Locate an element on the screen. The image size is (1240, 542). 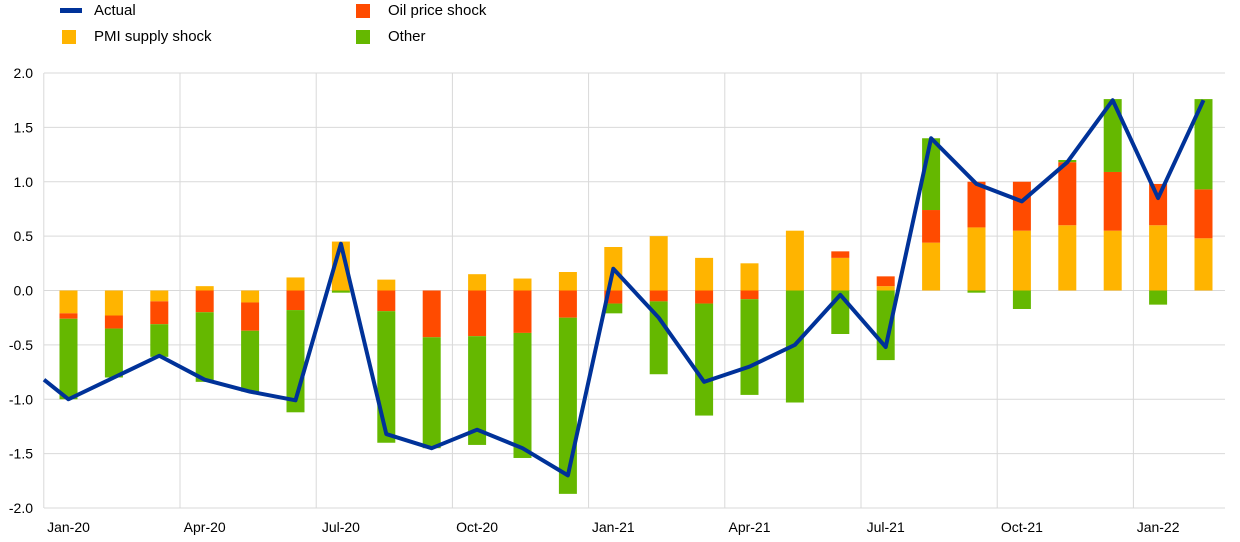
y-tick-label: 0.5 is located at coordinates (24, 236).